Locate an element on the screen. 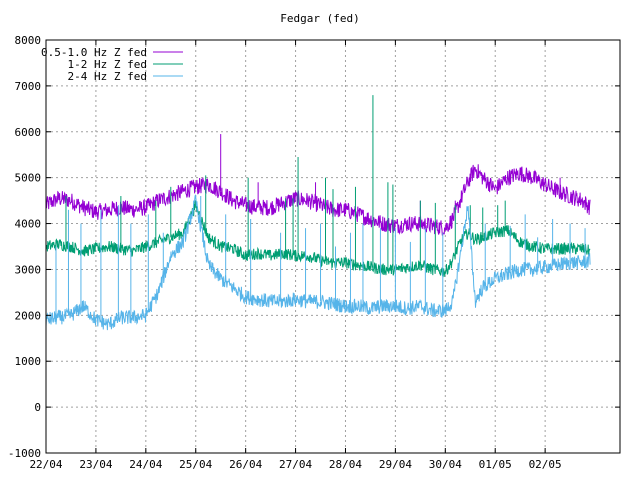 The image size is (640, 480). y-tick-label: 2000 is located at coordinates (28, 315).